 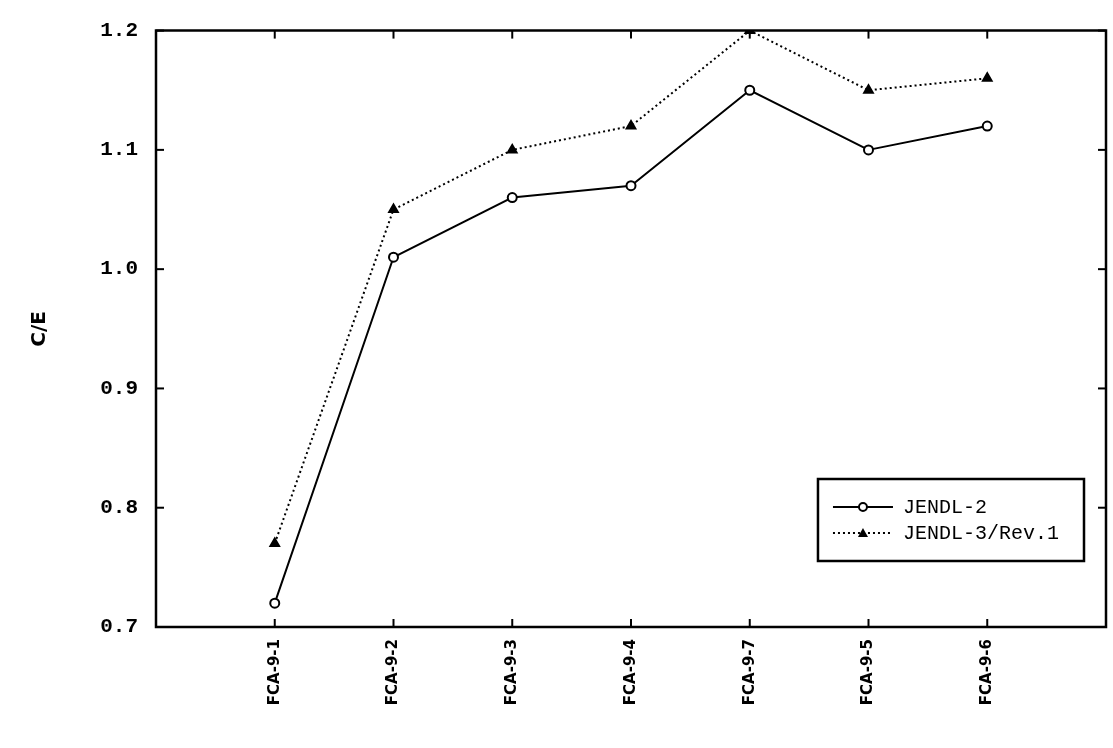 What do you see at coordinates (392, 672) in the screenshot?
I see `x-tick-label: FCA-9-2` at bounding box center [392, 672].